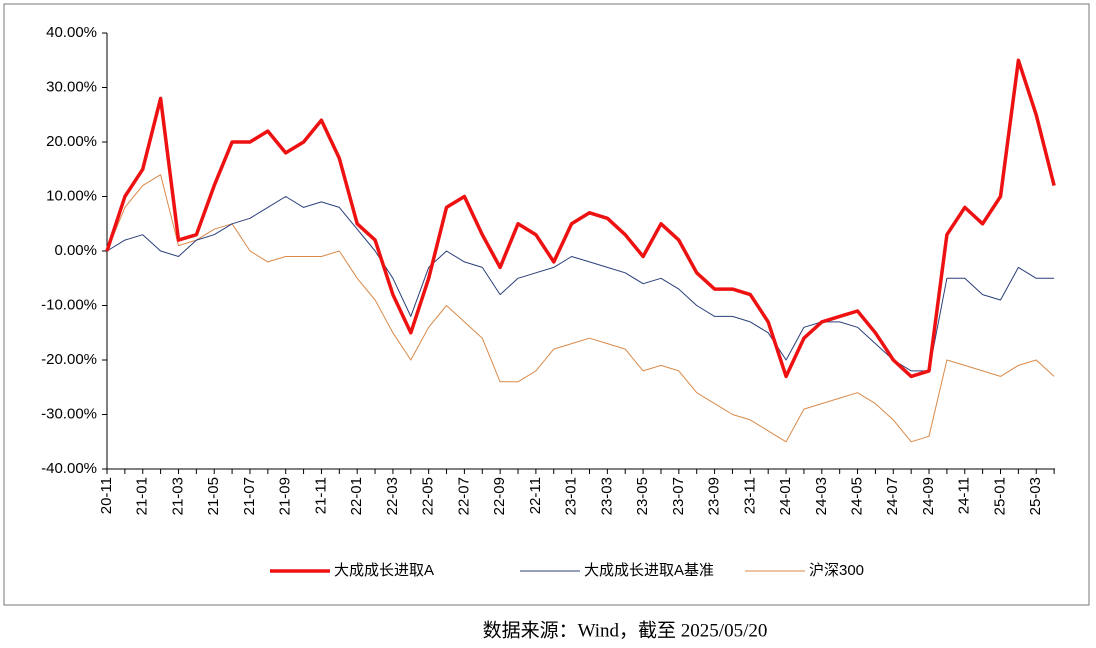  Describe the element at coordinates (69, 304) in the screenshot. I see `y-tick-label: -10.00%` at that location.